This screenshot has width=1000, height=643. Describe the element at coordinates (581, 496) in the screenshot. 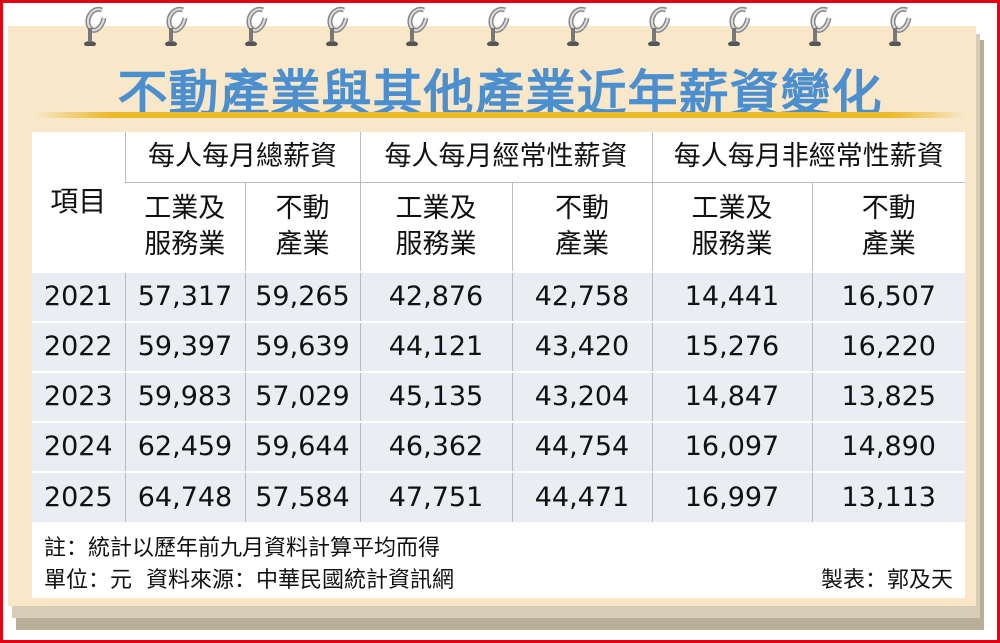

I see `value-cell: 44,471` at that location.